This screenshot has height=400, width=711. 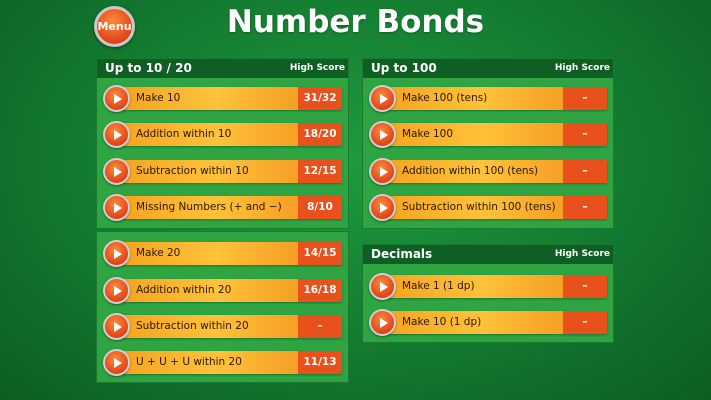 What do you see at coordinates (355, 22) in the screenshot?
I see `page-title: Number Bonds` at bounding box center [355, 22].